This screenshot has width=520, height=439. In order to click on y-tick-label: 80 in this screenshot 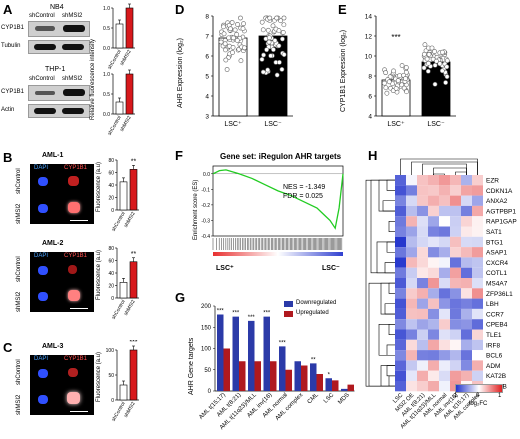, I will do `click(111, 249)`.